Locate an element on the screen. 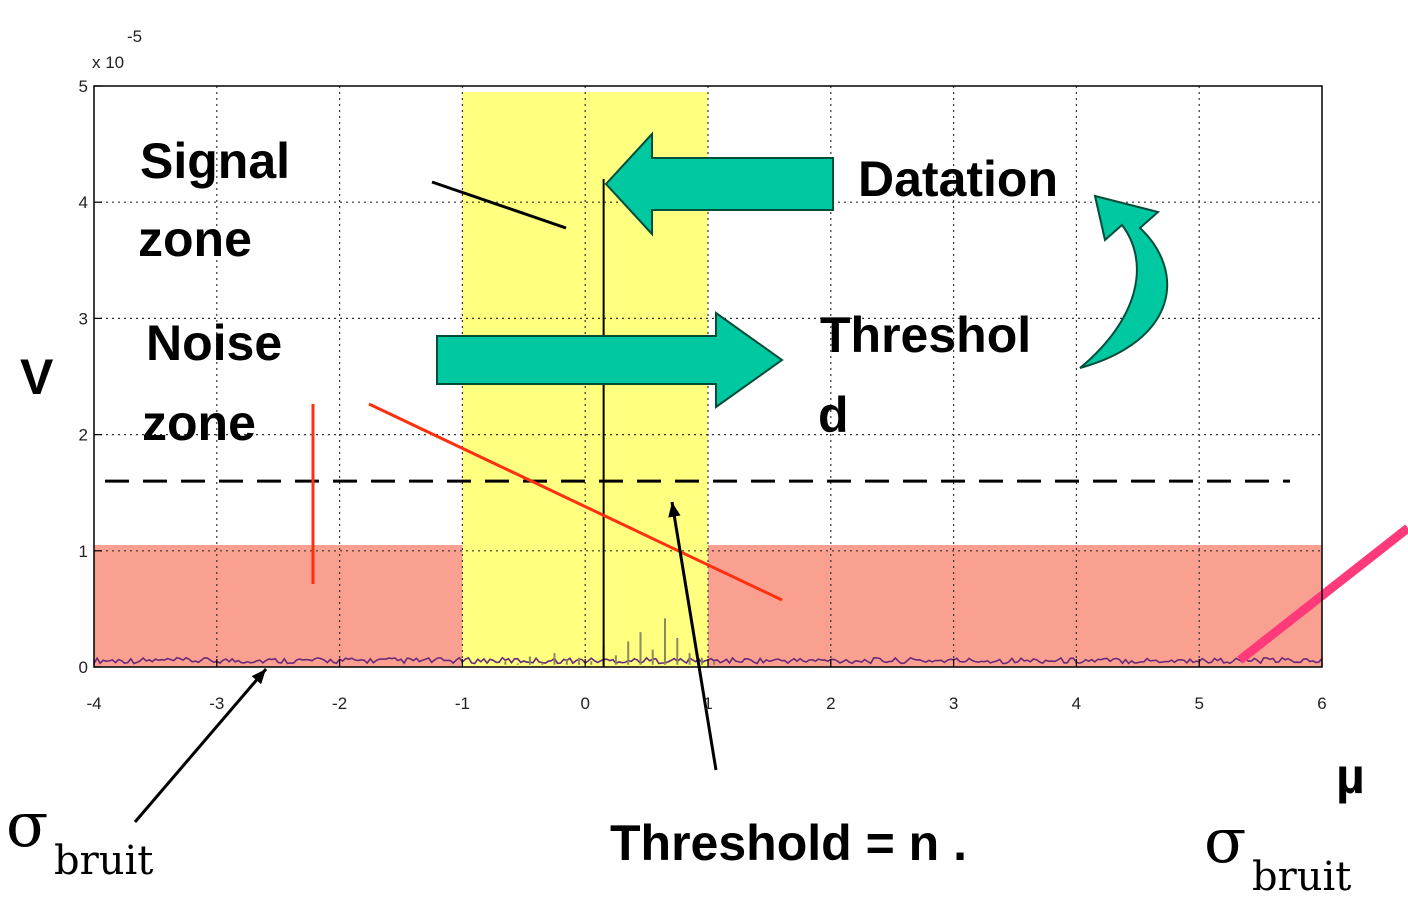 This screenshot has width=1408, height=898. y-tick-label: 0 is located at coordinates (83, 667).